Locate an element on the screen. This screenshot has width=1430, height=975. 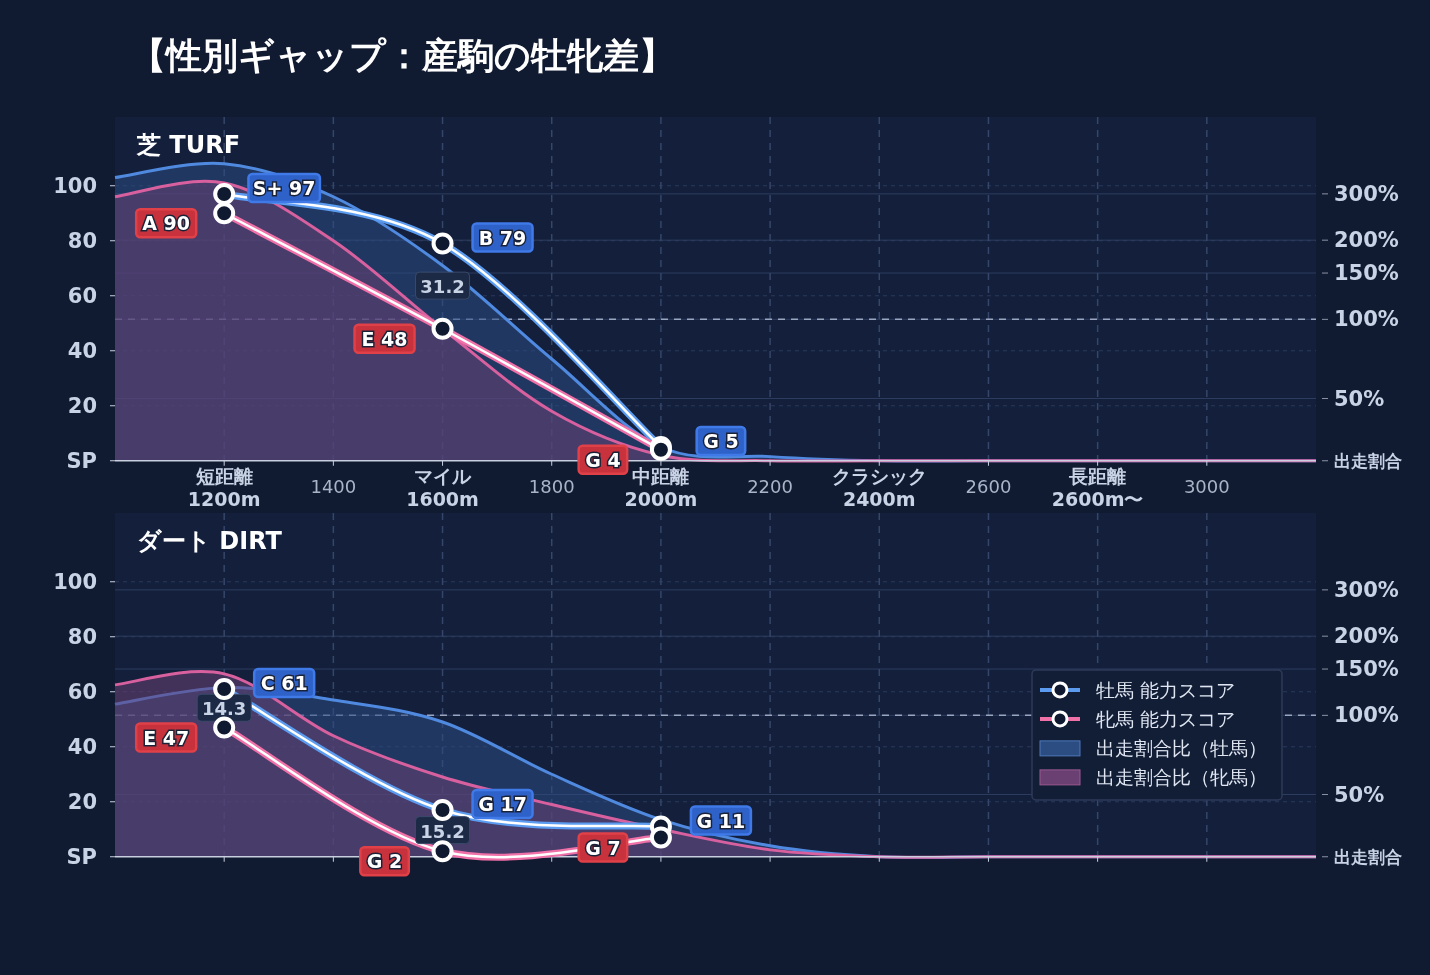
data-label: G 4 is located at coordinates (603, 459).